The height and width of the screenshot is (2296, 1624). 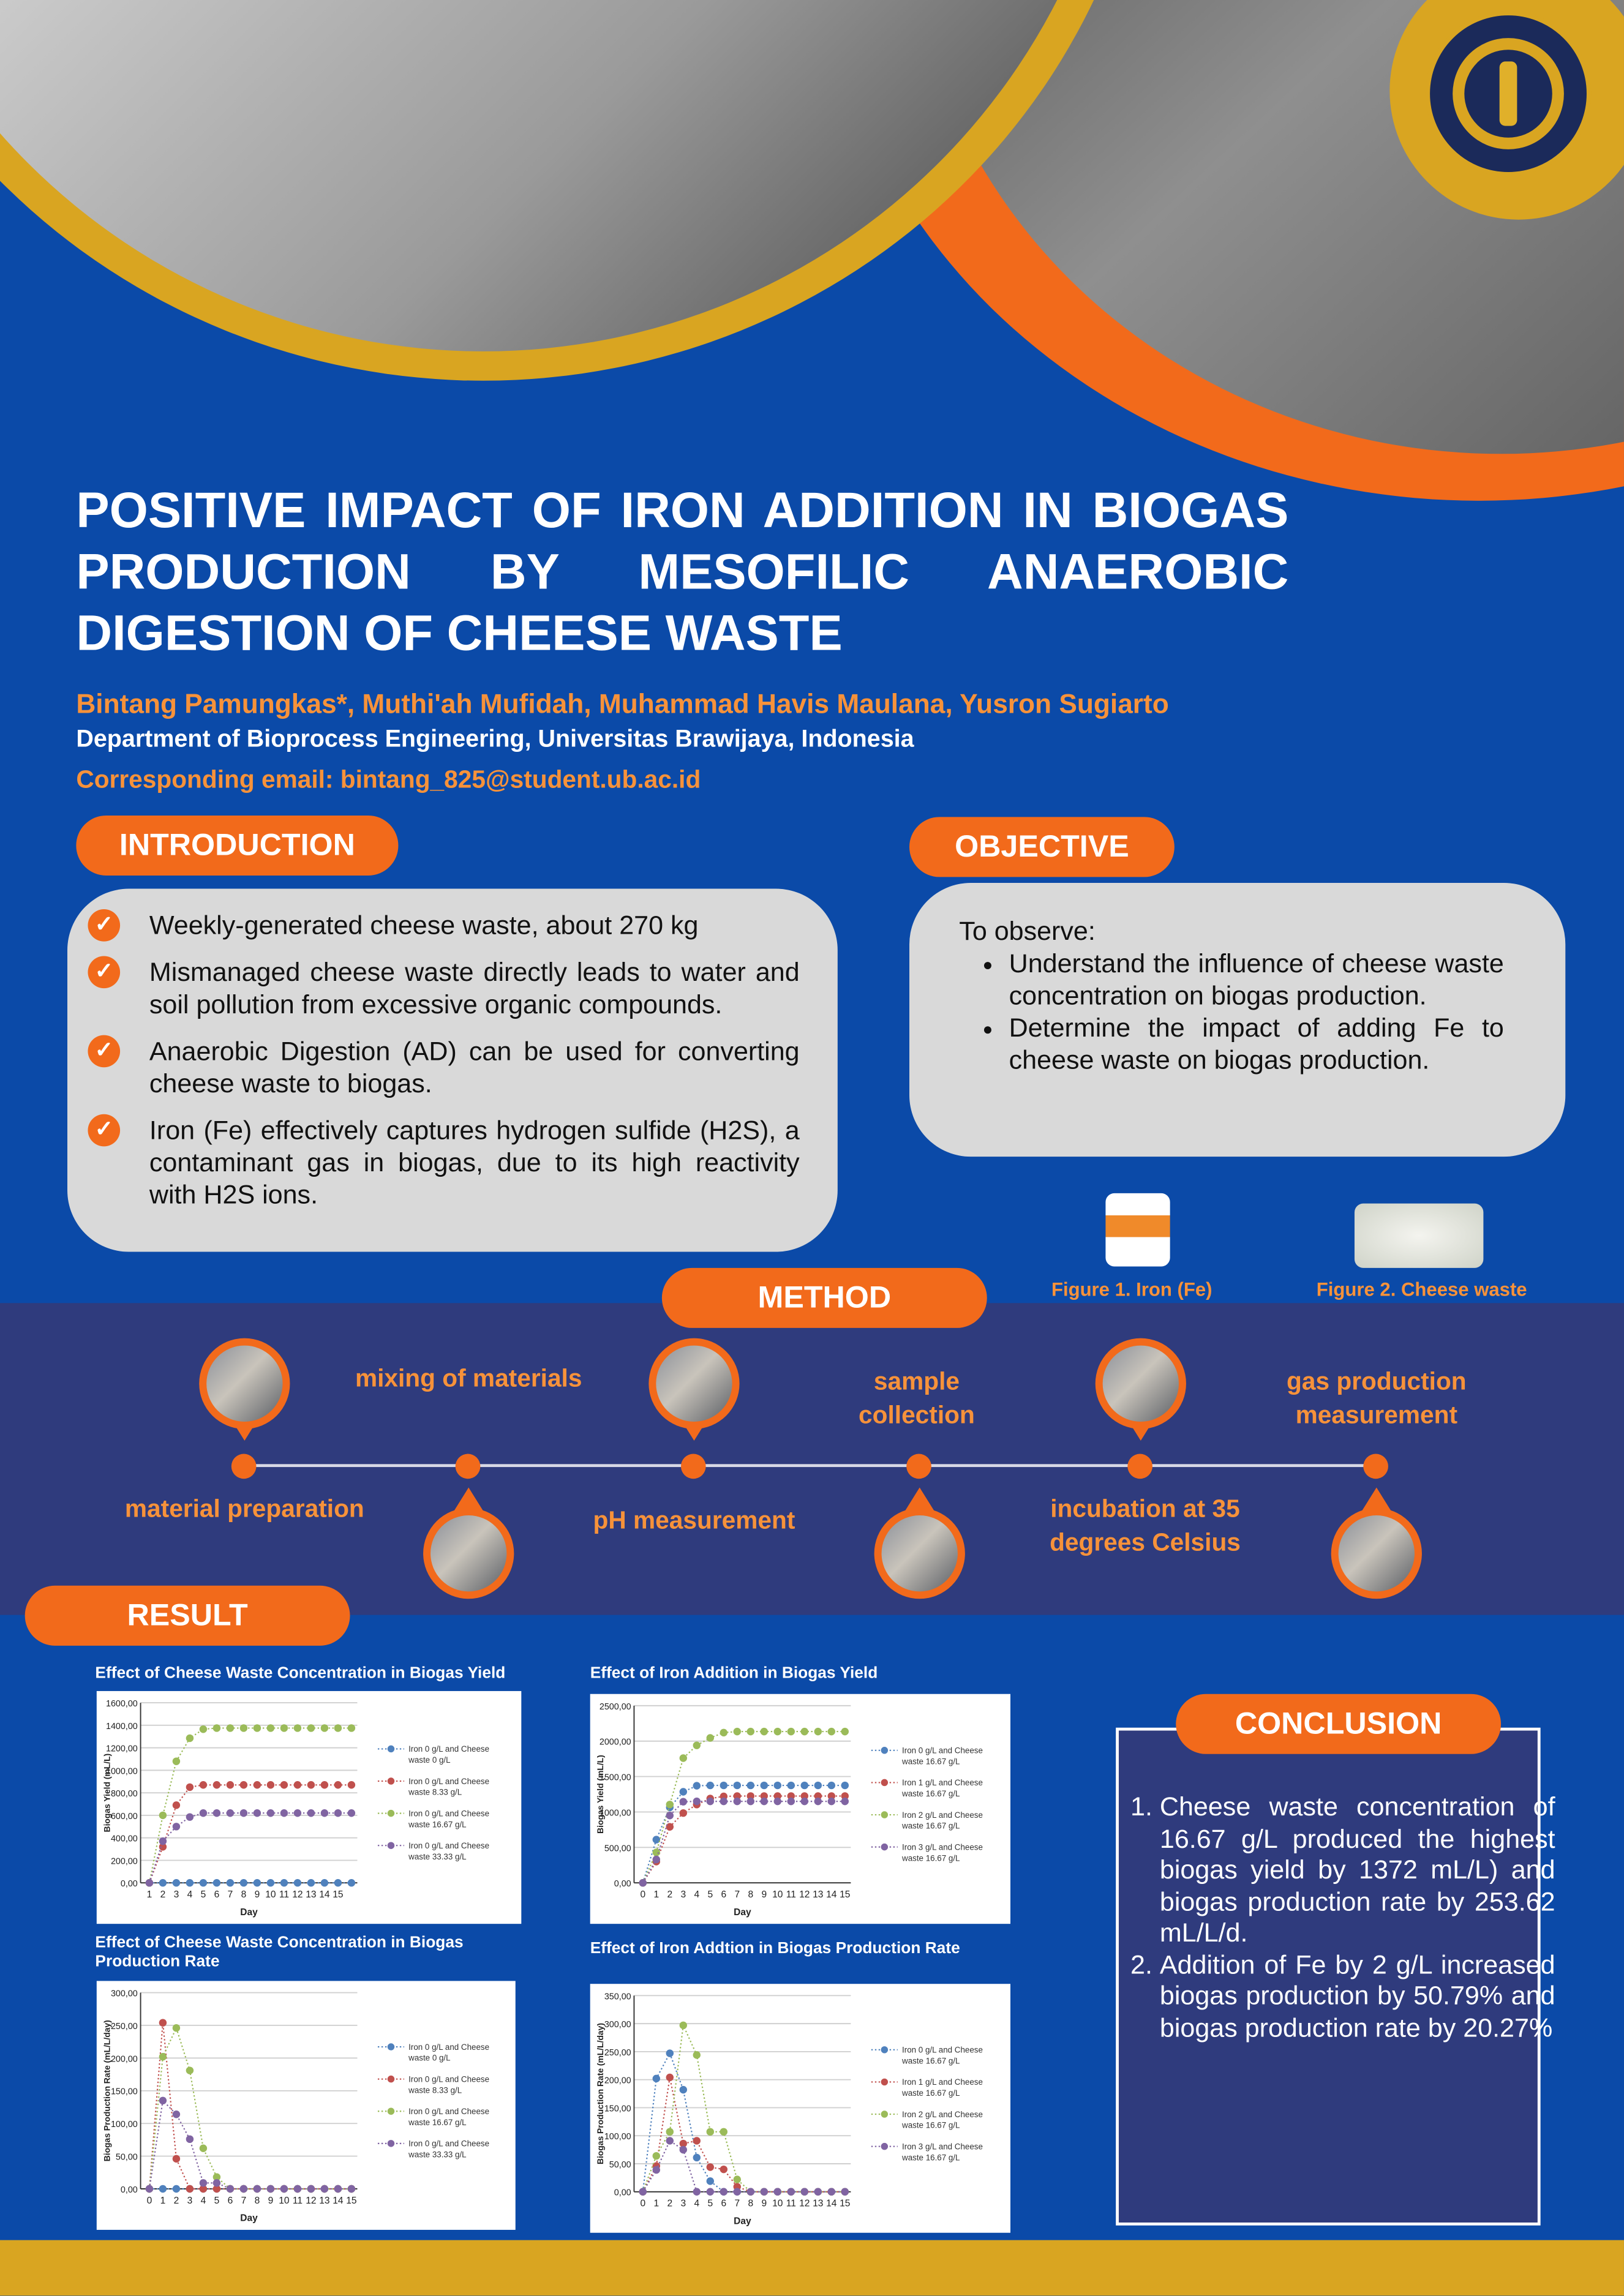 I want to click on method-step-5: incubation at 35 degrees Celsius, so click(x=1145, y=1525).